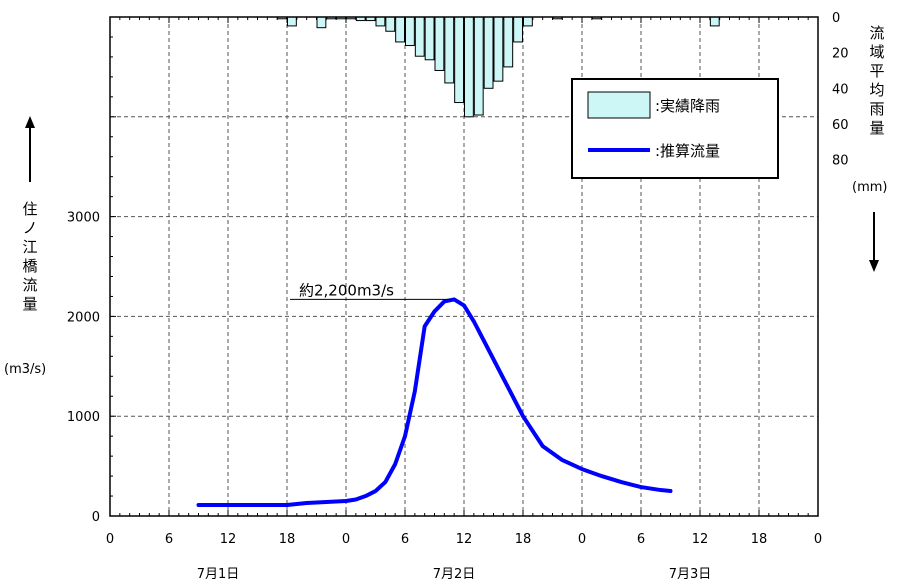  I want to click on left-y-axis-unit: (m3/s), so click(25, 369).